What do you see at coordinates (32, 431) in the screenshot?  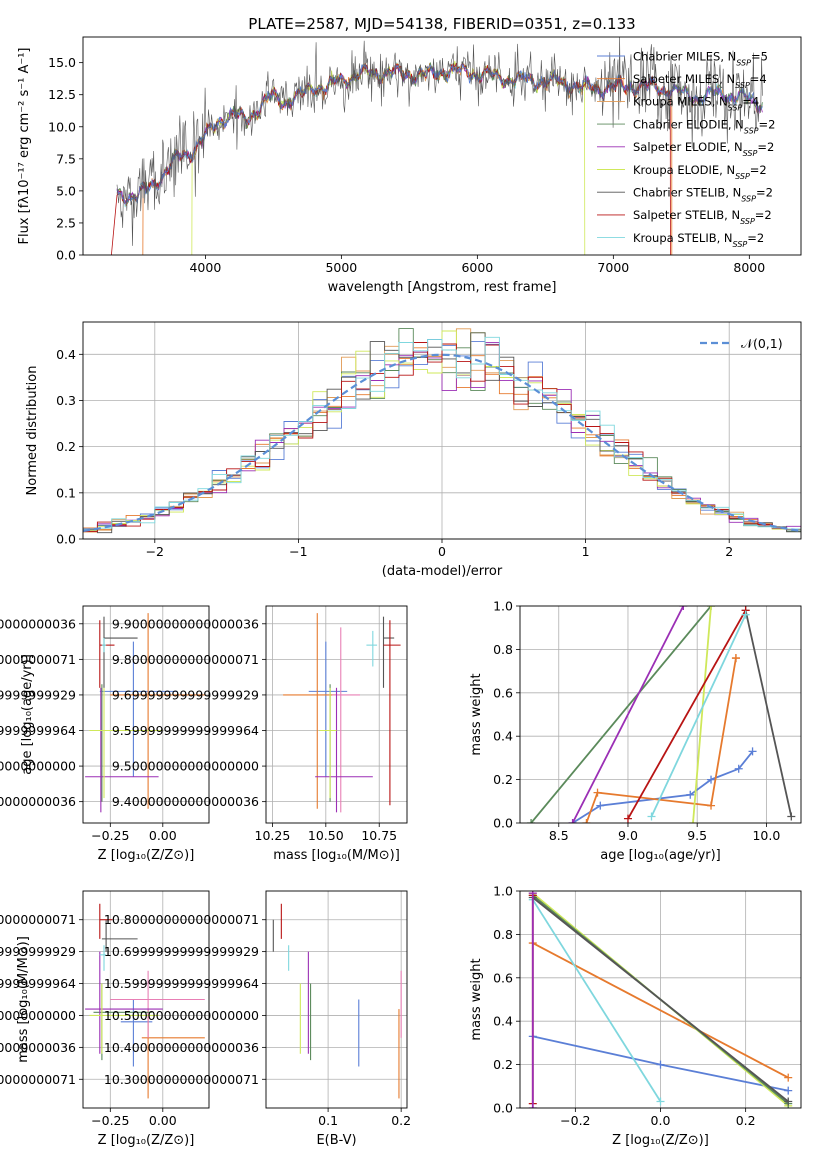 I see `y-axis-label: Normed distribution` at bounding box center [32, 431].